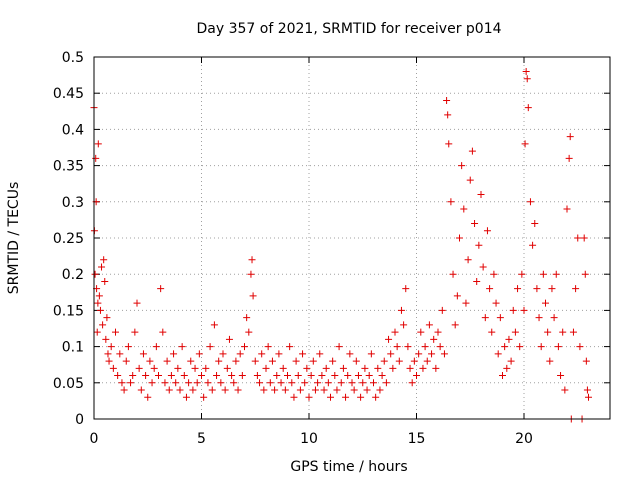 Image resolution: width=640 pixels, height=480 pixels. I want to click on y-tick-label: 0.5, so click(73, 58).